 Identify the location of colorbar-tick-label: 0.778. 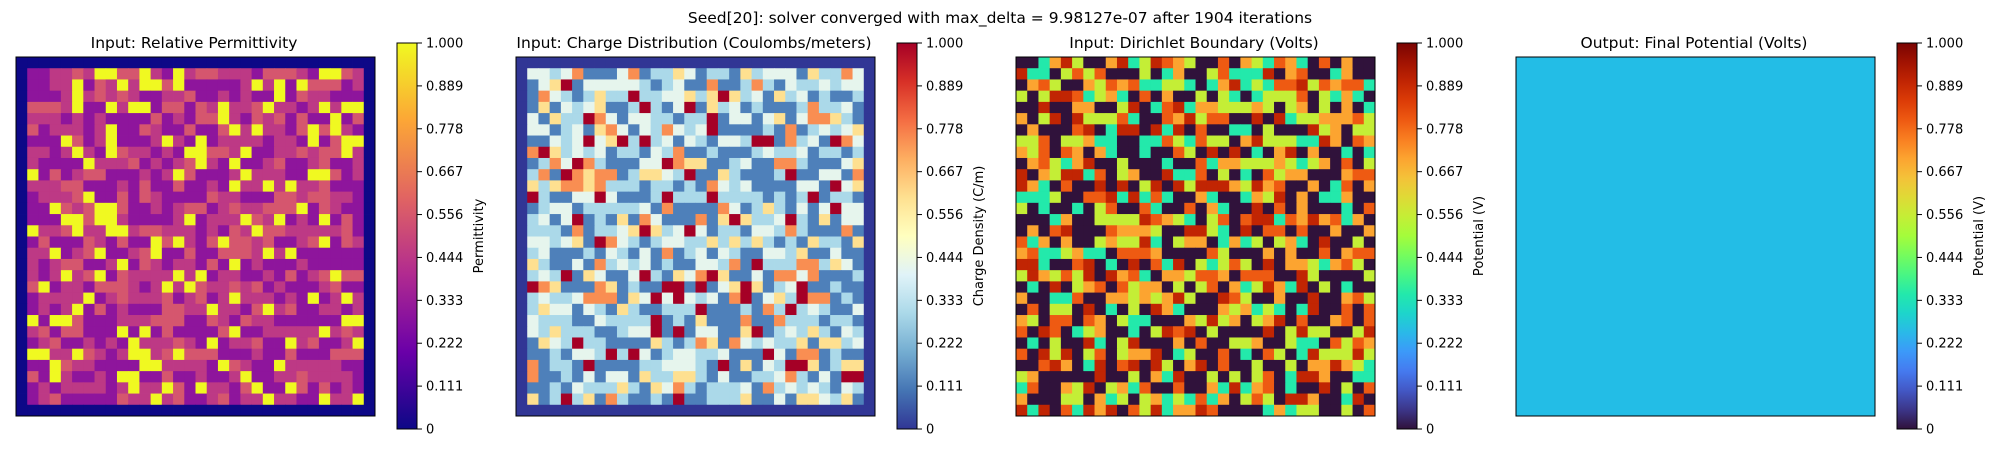
(944, 129).